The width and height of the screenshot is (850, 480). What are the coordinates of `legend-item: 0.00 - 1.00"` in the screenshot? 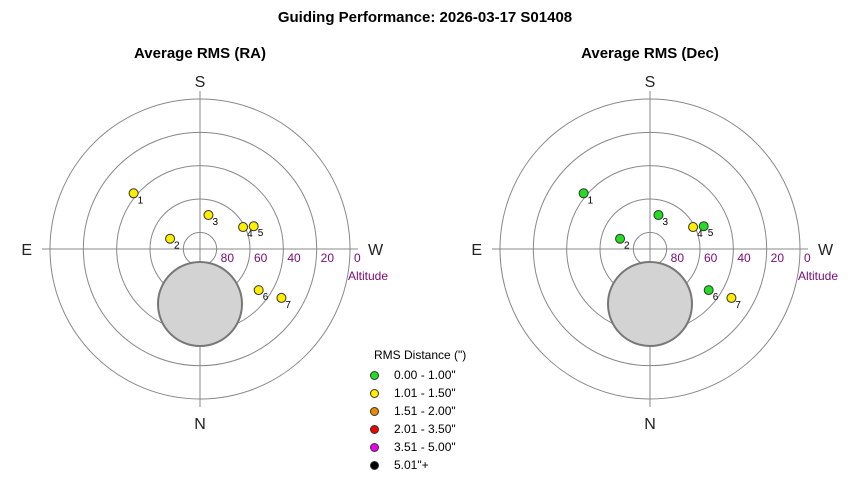 It's located at (413, 375).